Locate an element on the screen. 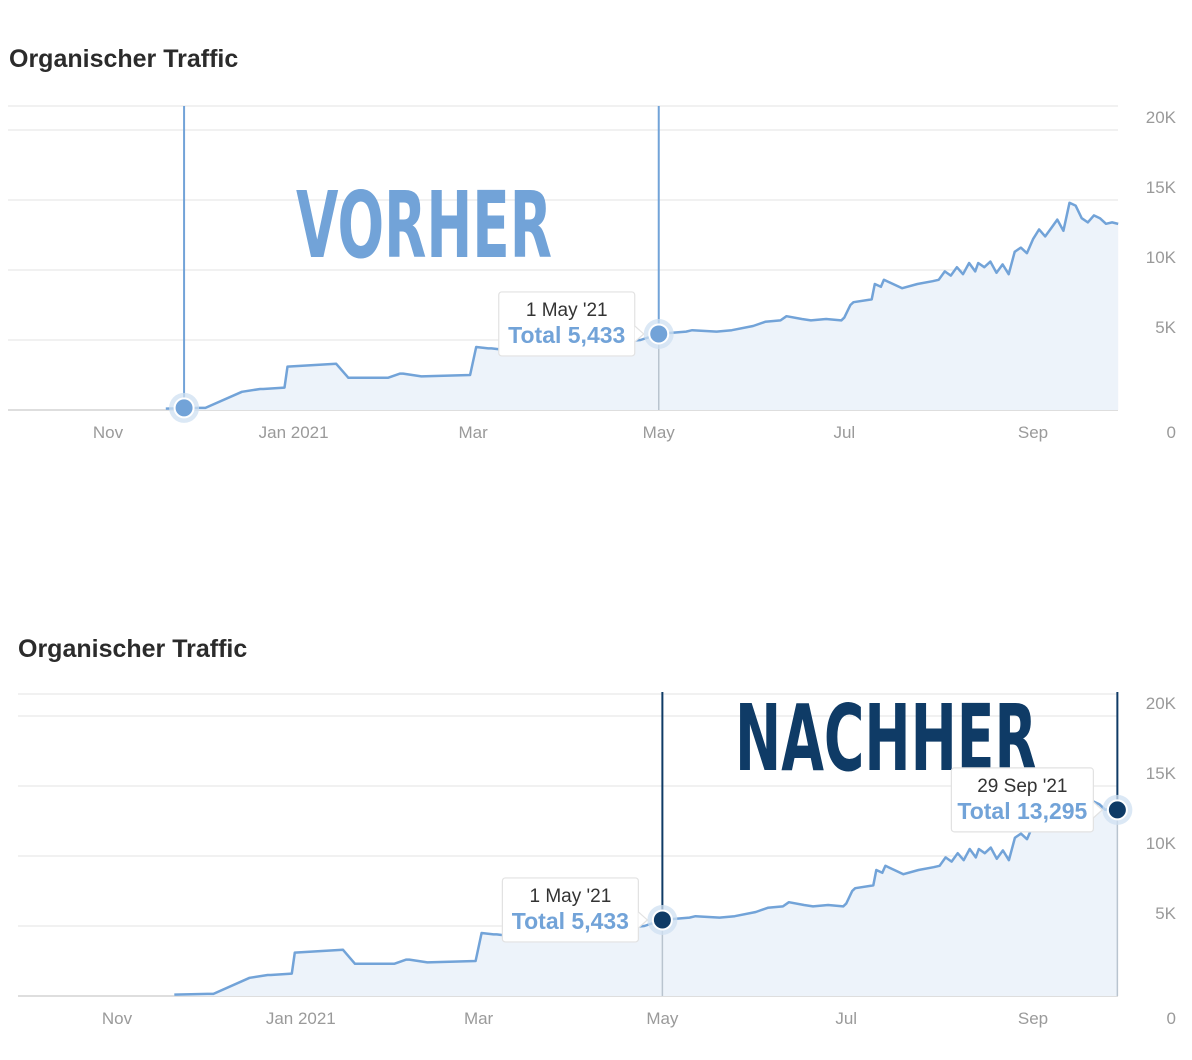  tooltip-total: Total 13,295 is located at coordinates (1022, 811).